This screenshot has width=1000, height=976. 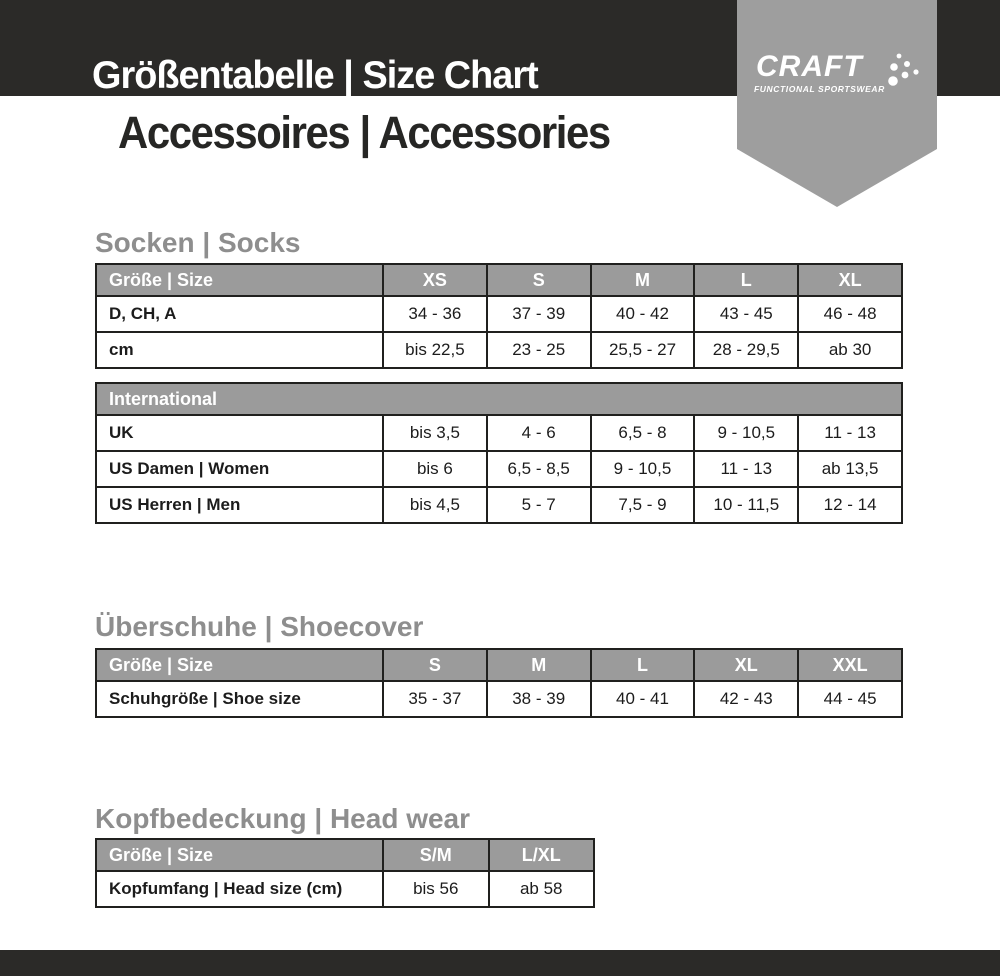 I want to click on table-row: cm bis 22,5 23 - 25 25,5 - 27 28 - 29,5 ab 30, so click(x=499, y=350).